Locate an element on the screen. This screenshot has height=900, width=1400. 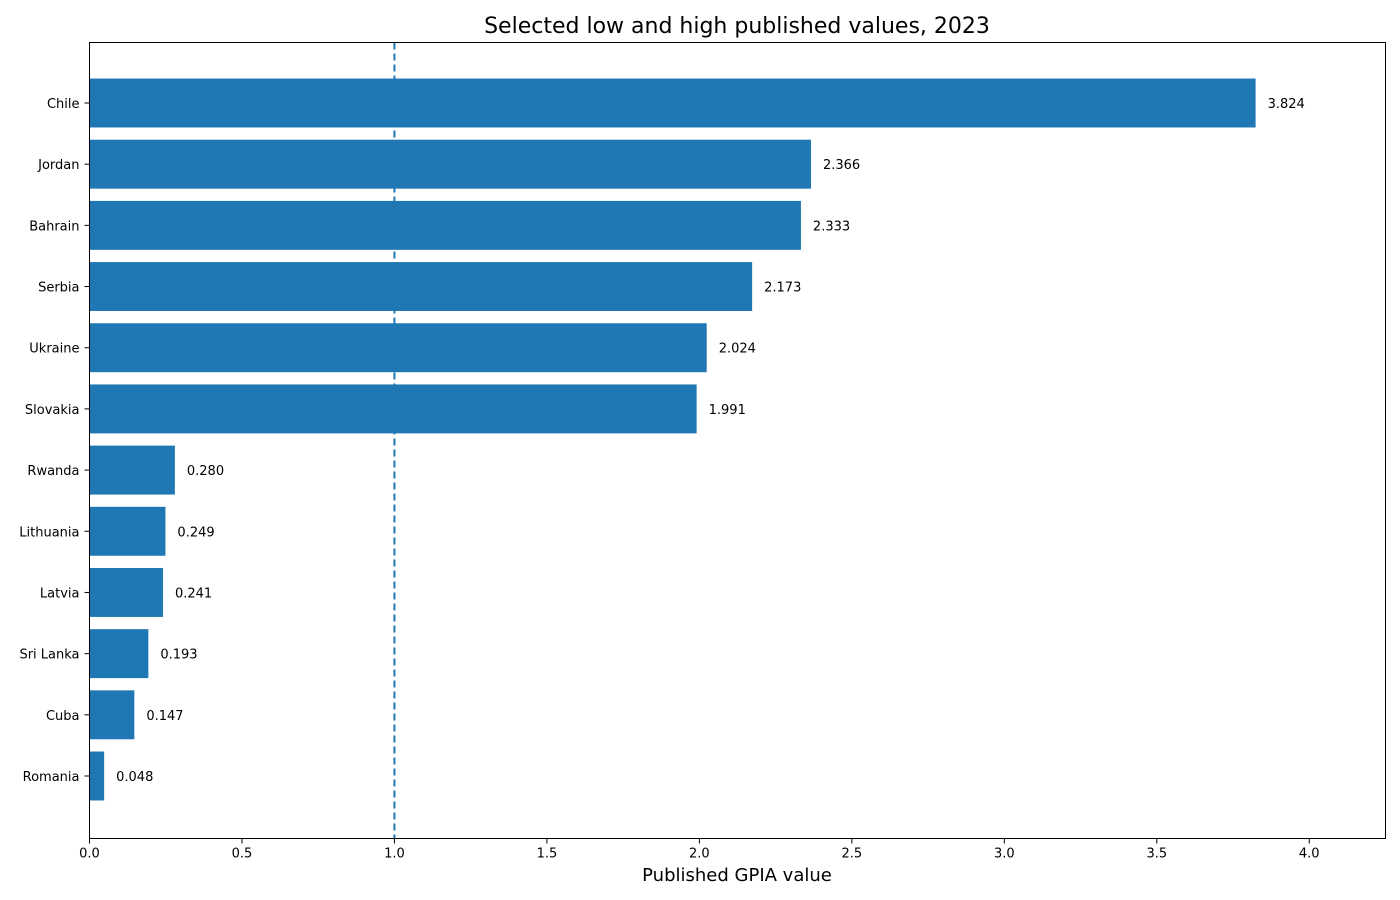
y-tick-label: Romania is located at coordinates (51, 777).